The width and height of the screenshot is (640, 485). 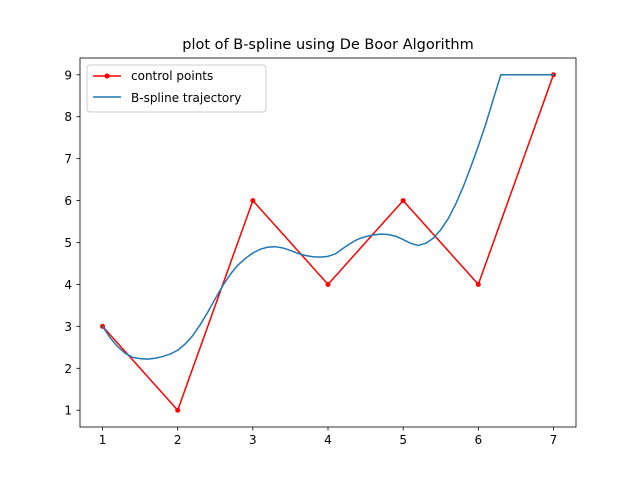 What do you see at coordinates (68, 243) in the screenshot?
I see `y-tick-label-4: 5` at bounding box center [68, 243].